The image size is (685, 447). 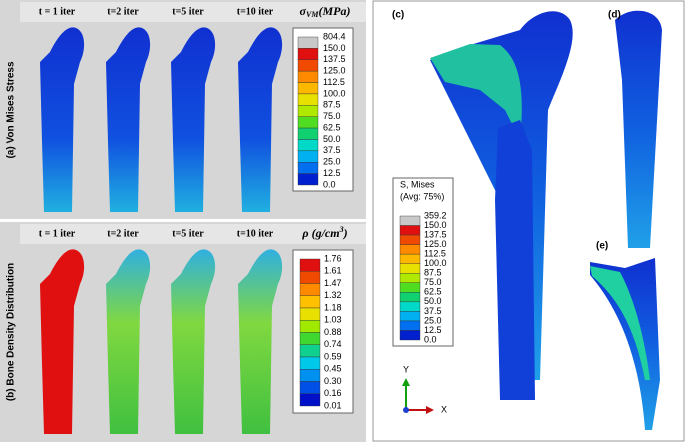 I want to click on legend-title: (Avg: 75%), so click(x=422, y=196).